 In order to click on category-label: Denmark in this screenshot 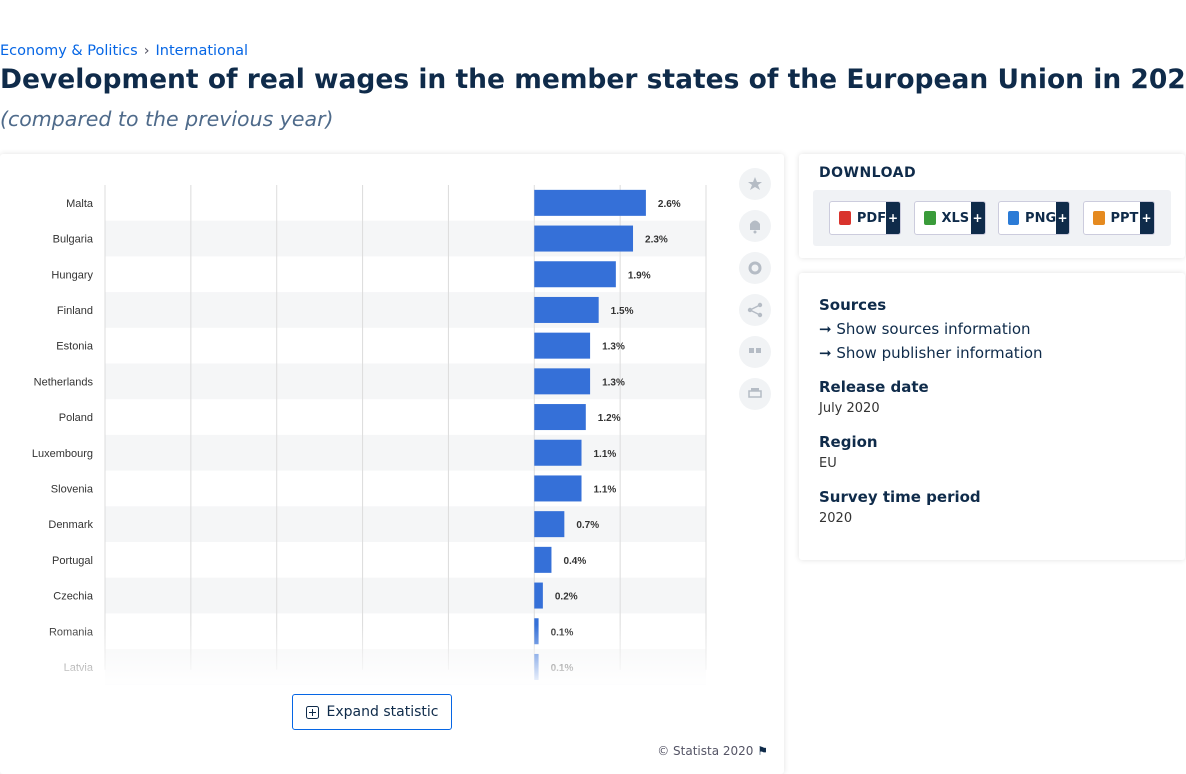, I will do `click(70, 525)`.